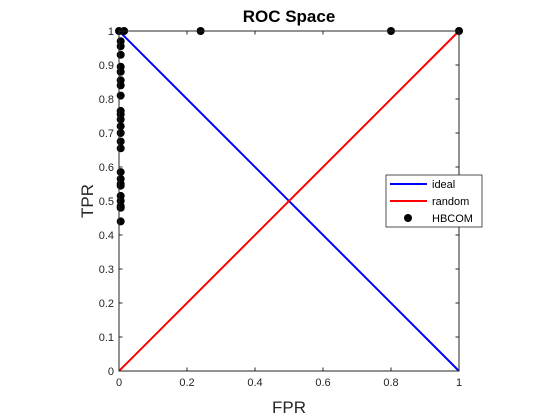  I want to click on x-tick-label: 0, so click(119, 383).